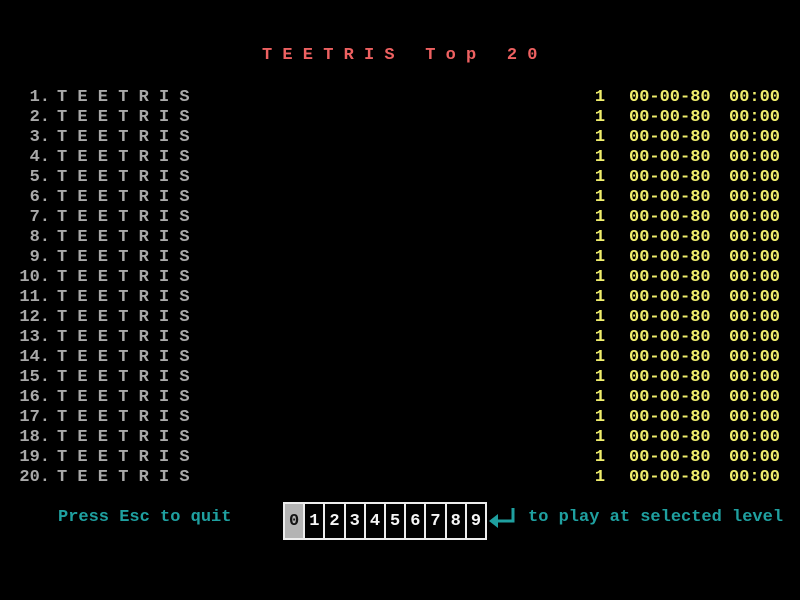 The image size is (800, 600). I want to click on rank-label: 20., so click(34, 477).